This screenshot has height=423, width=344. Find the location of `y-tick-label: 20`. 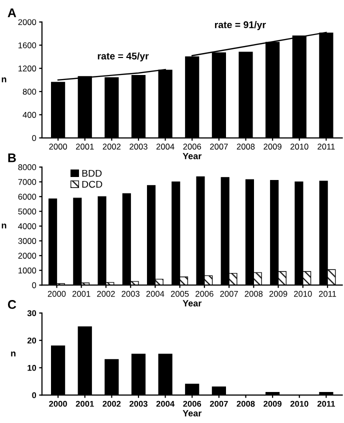

y-tick-label: 20 is located at coordinates (31, 341).